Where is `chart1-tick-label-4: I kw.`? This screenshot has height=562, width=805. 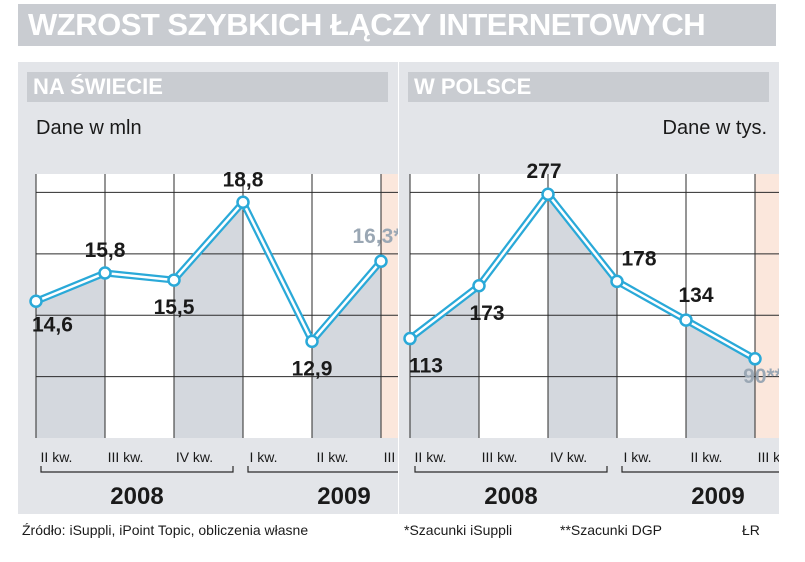 chart1-tick-label-4: I kw. is located at coordinates (263, 457).